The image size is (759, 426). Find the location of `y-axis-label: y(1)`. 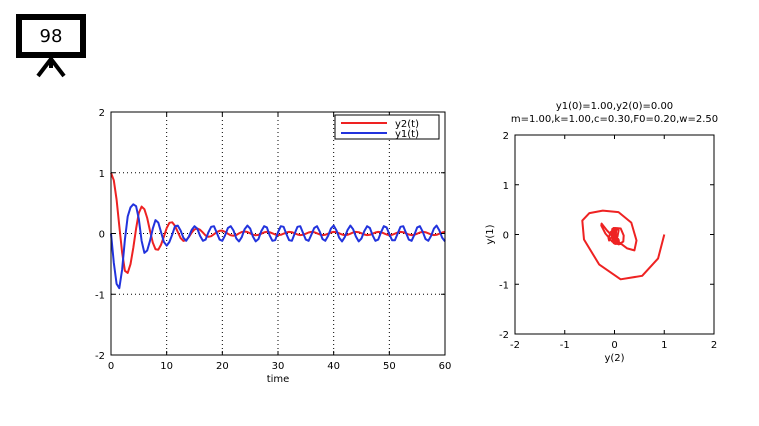

y-axis-label: y(1) is located at coordinates (490, 234).